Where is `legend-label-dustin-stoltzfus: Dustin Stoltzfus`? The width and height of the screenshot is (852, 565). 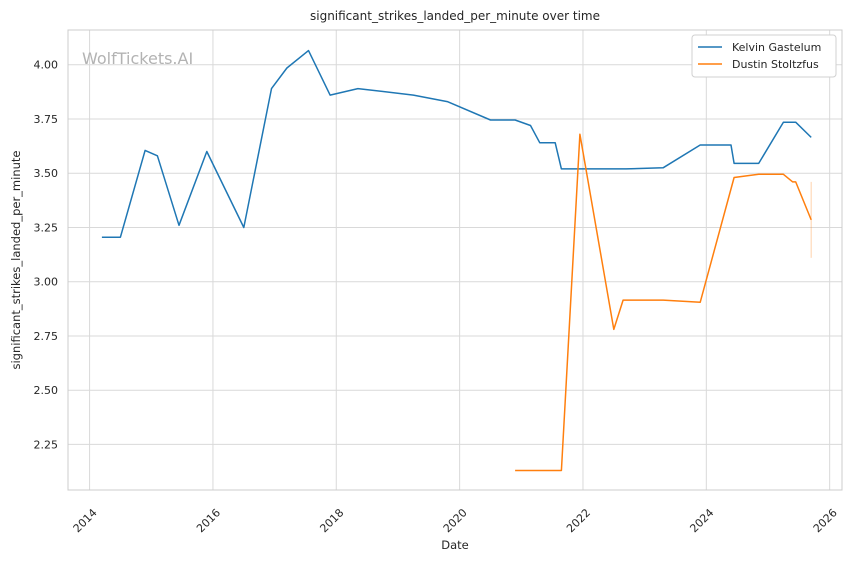
legend-label-dustin-stoltzfus: Dustin Stoltzfus is located at coordinates (775, 64).